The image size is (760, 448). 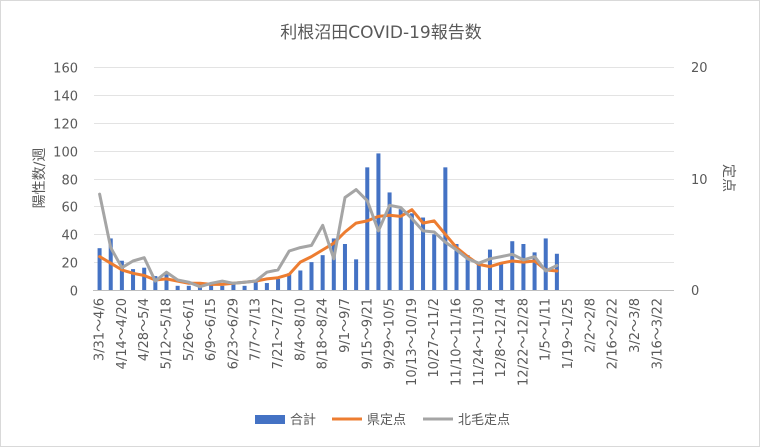 I want to click on x-tick-label: 8/4～8/10, so click(x=300, y=329).